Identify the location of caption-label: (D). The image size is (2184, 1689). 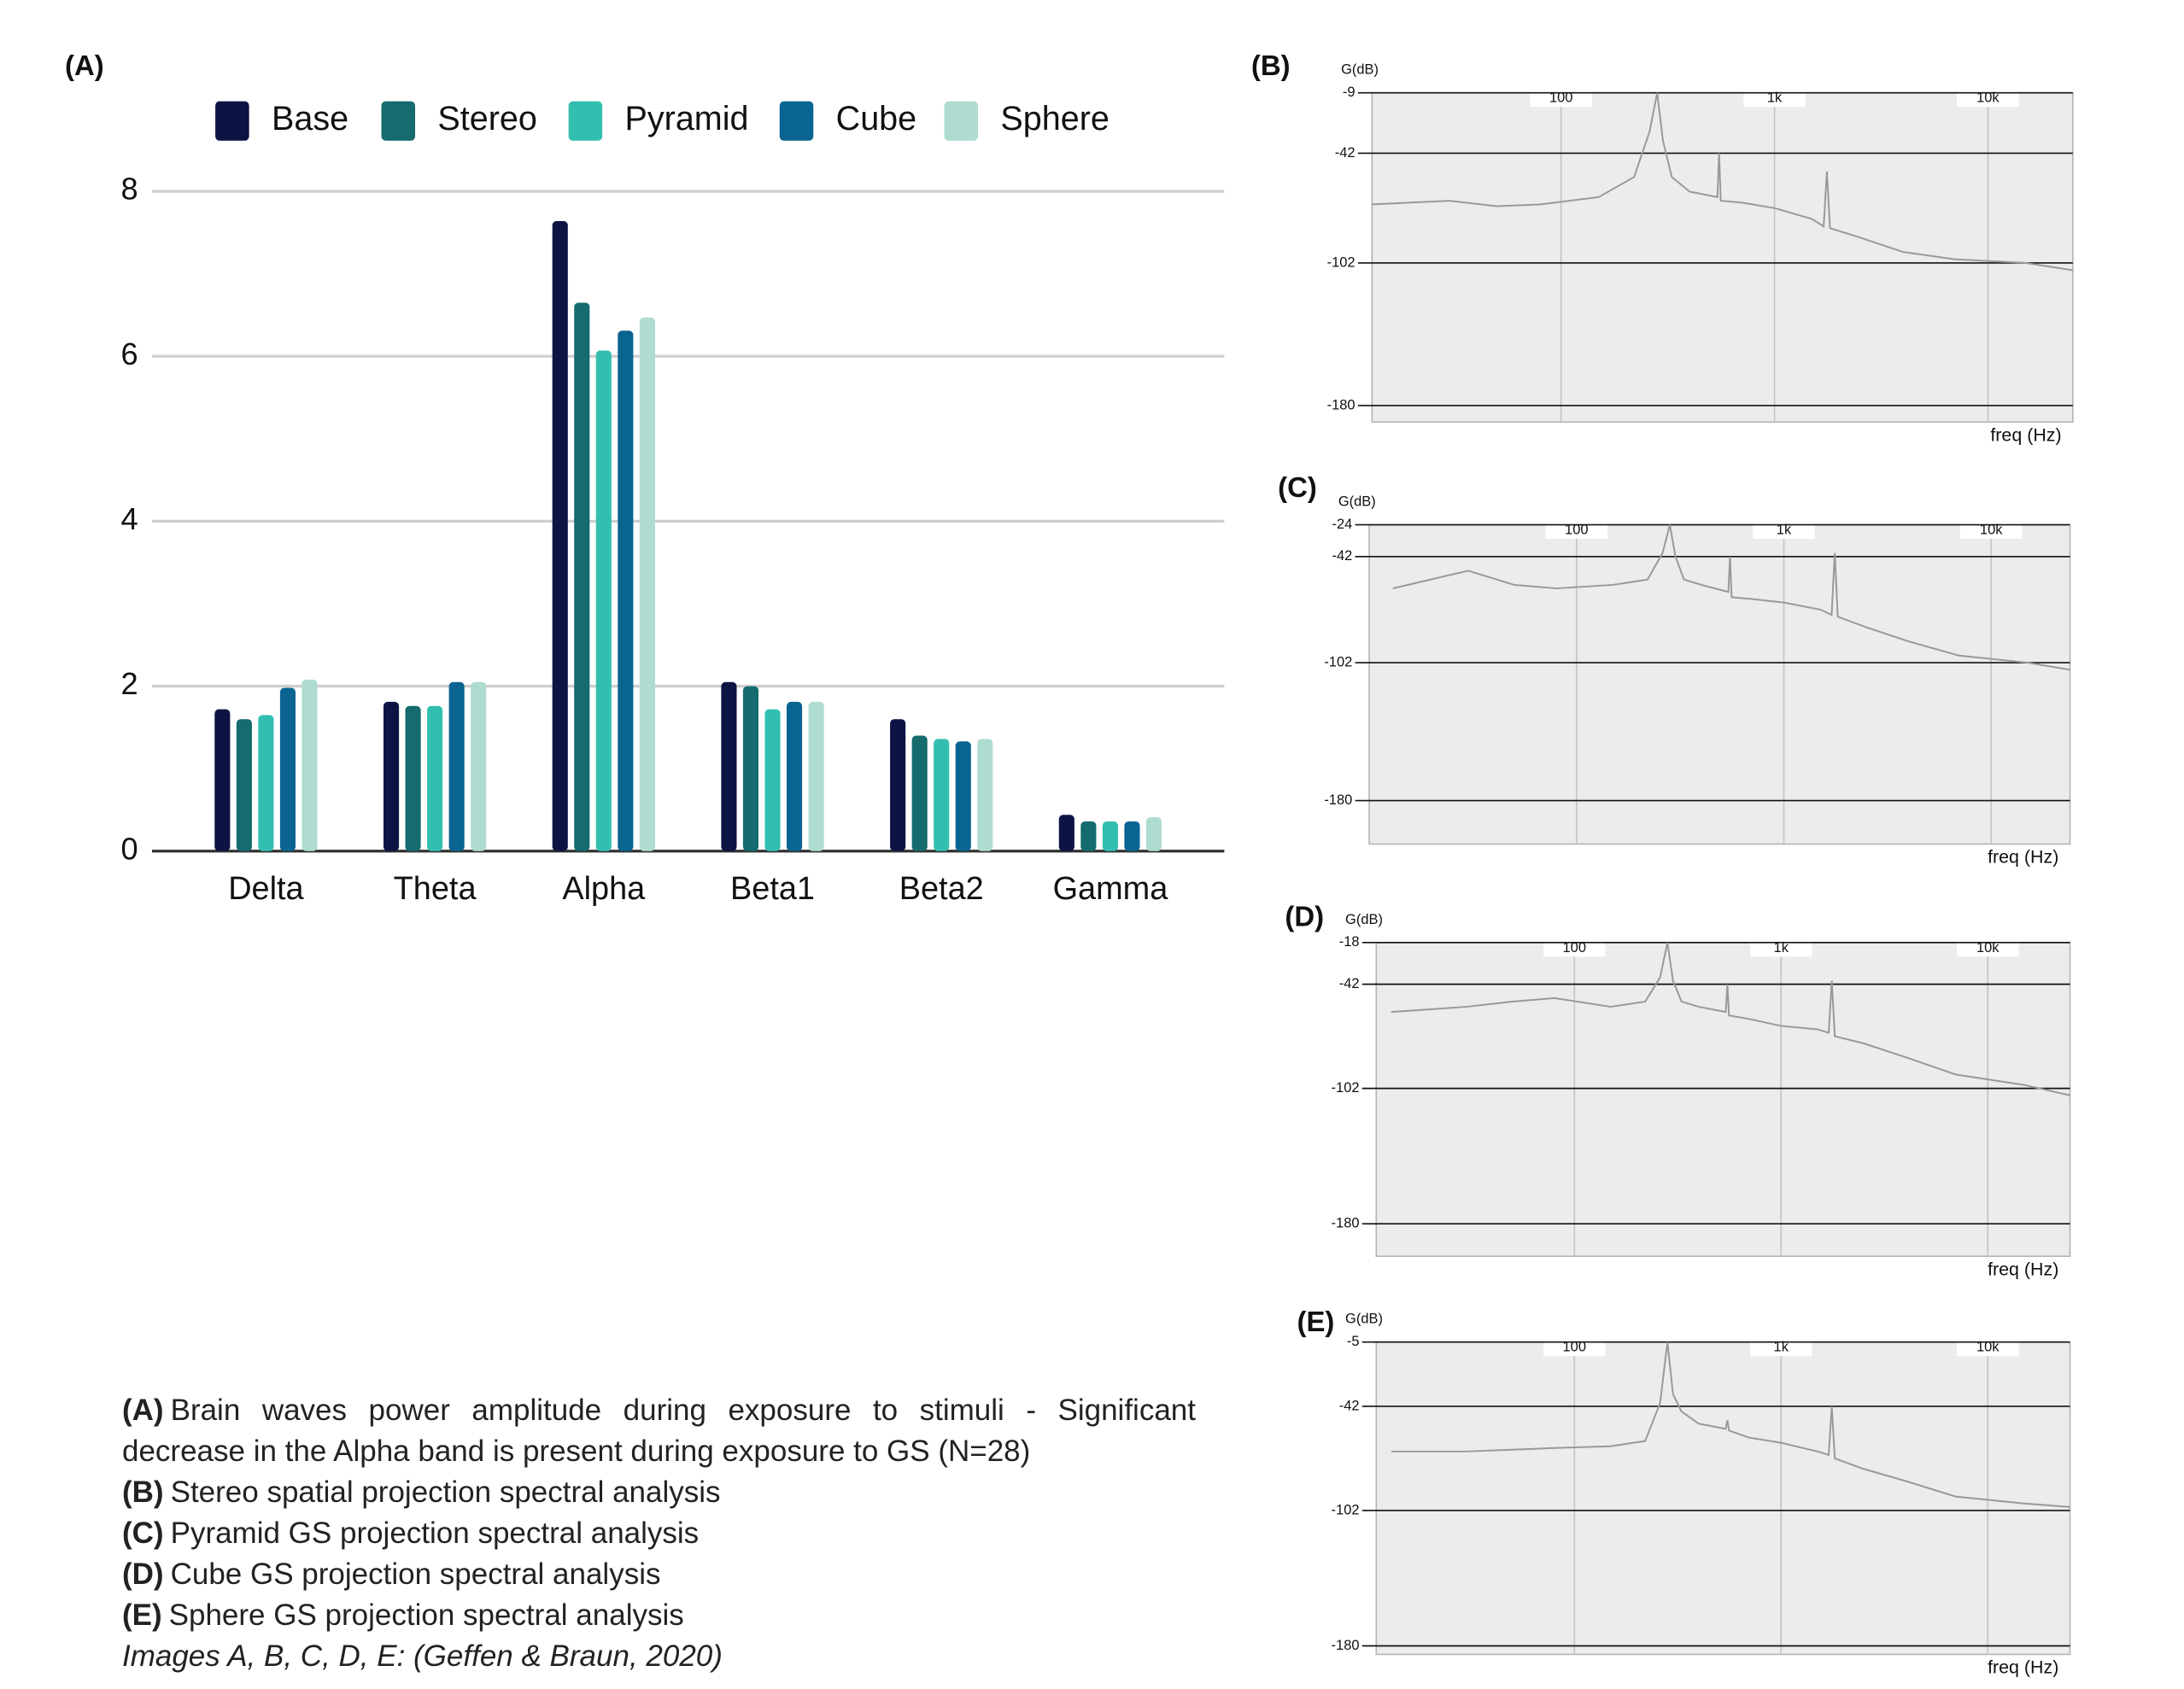
(143, 1574).